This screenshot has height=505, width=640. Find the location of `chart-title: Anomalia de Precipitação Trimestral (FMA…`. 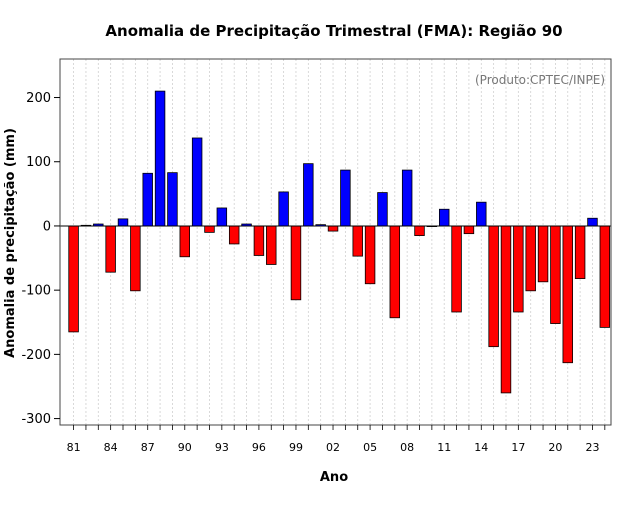

chart-title: Anomalia de Precipitação Trimestral (FMA… is located at coordinates (333, 31).